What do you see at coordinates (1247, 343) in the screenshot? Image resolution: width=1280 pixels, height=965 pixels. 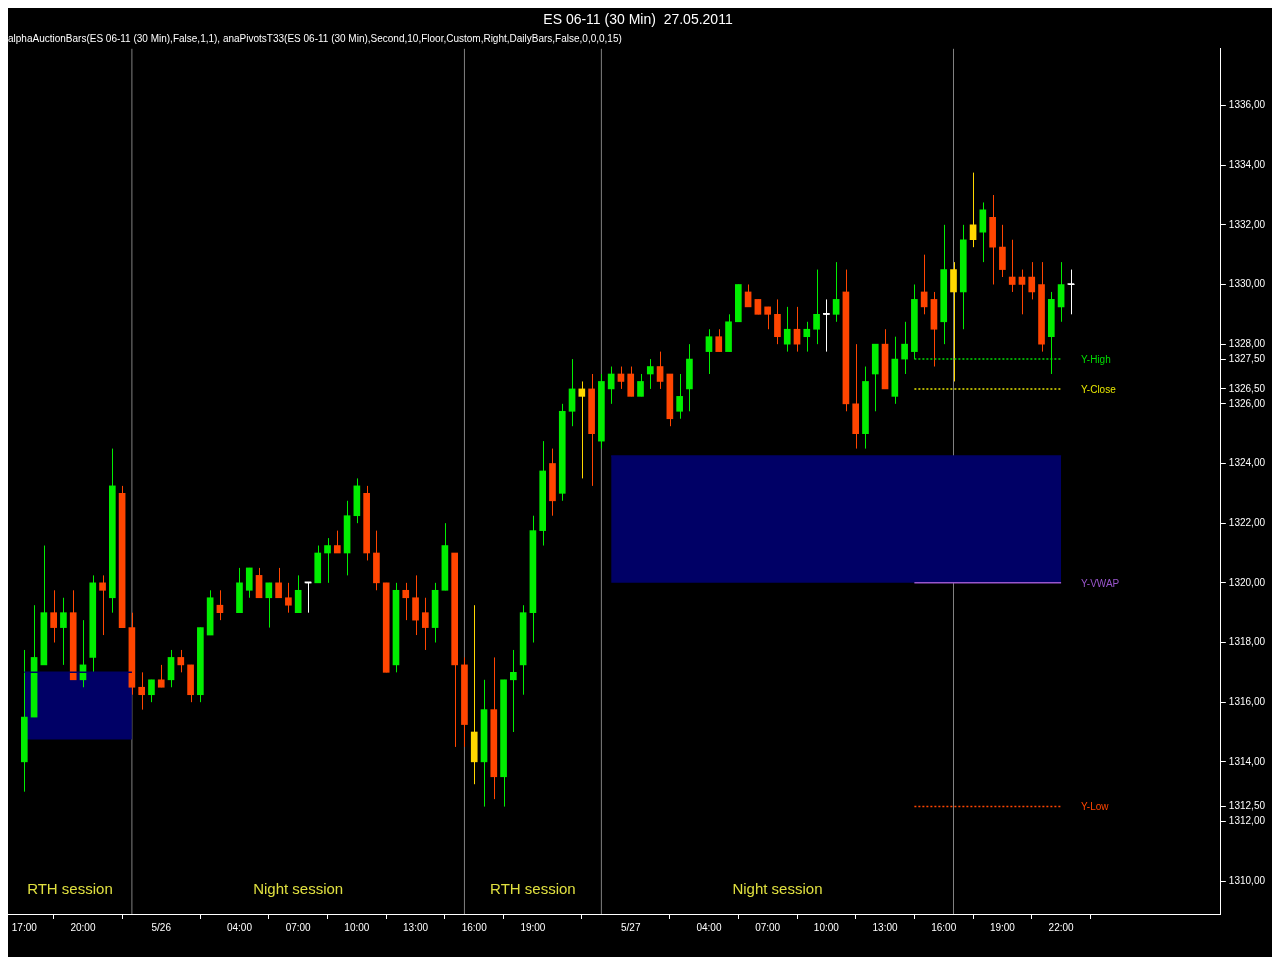 I see `y-tick-label: 1328,00` at bounding box center [1247, 343].